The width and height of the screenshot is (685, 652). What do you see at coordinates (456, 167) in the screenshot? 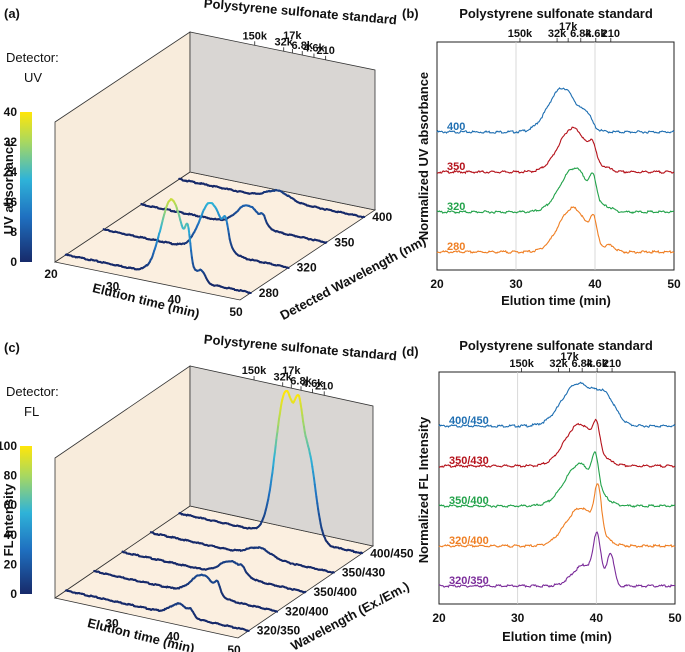
I see `series-label: 350` at bounding box center [456, 167].